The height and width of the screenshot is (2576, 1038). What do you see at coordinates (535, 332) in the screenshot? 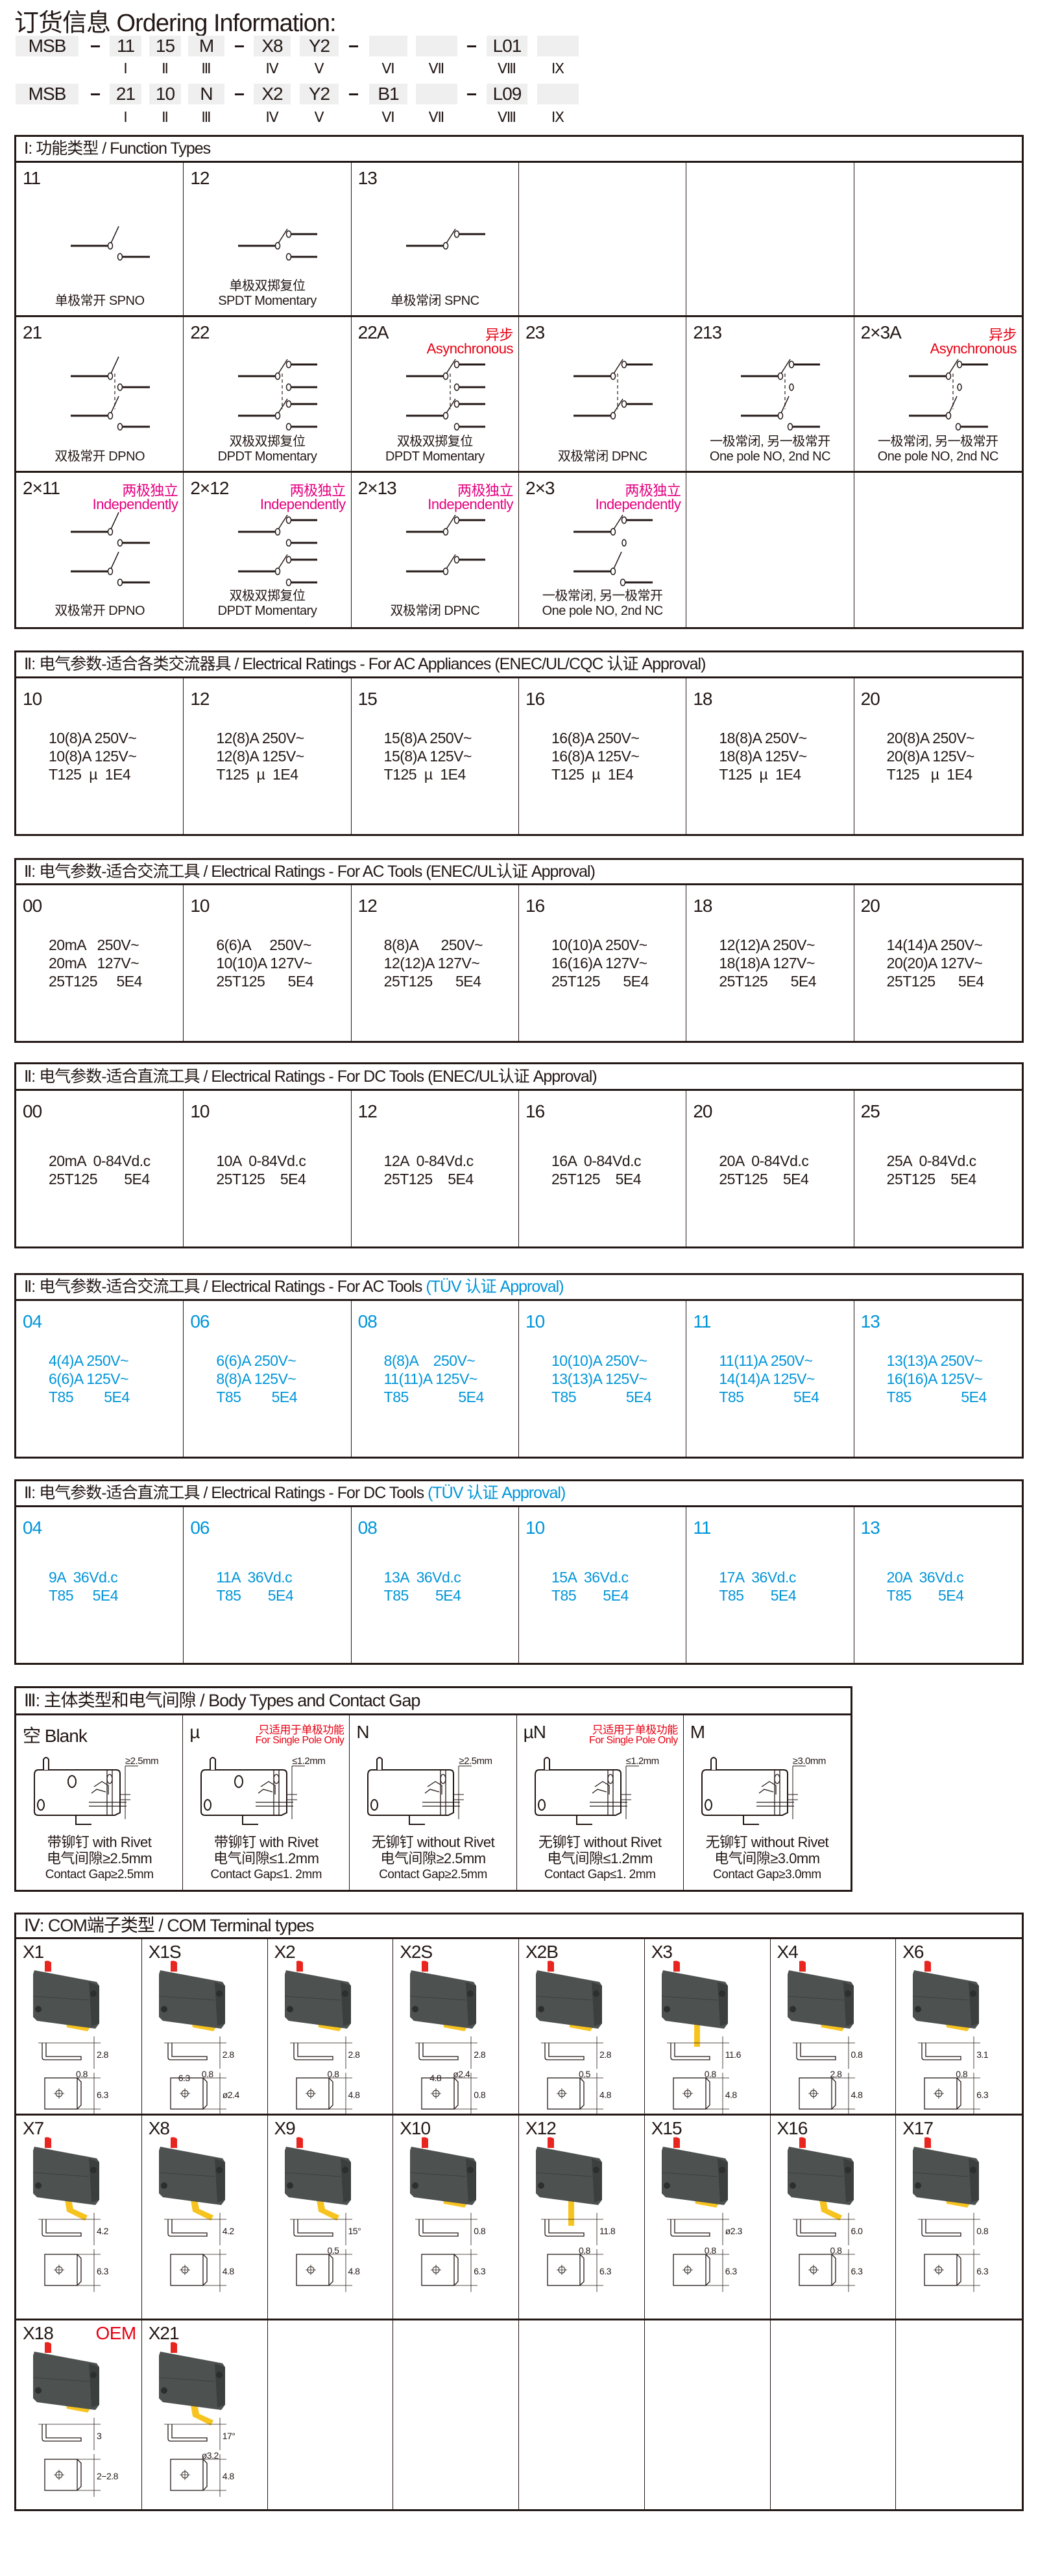
I see `function-code: 23` at bounding box center [535, 332].